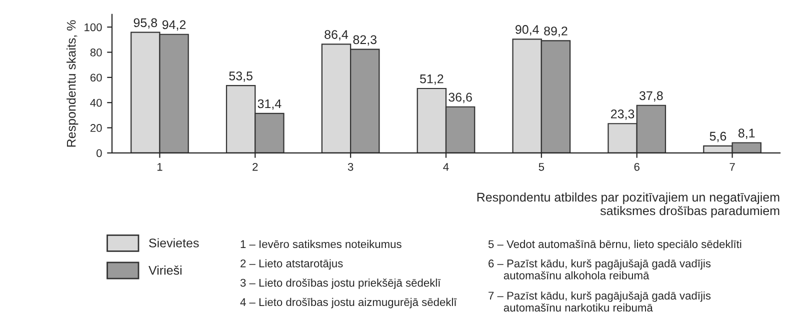  What do you see at coordinates (146, 23) in the screenshot?
I see `data-label: 95,8` at bounding box center [146, 23].